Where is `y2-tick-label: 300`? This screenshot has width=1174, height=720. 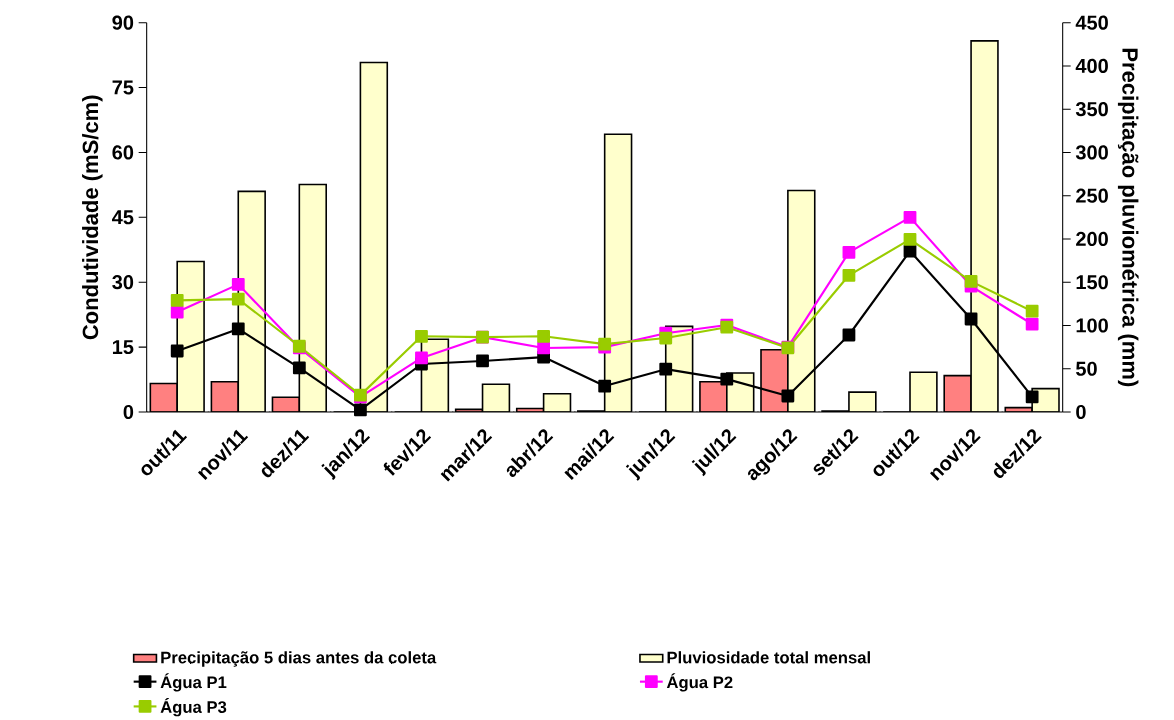 y2-tick-label: 300 is located at coordinates (1091, 152).